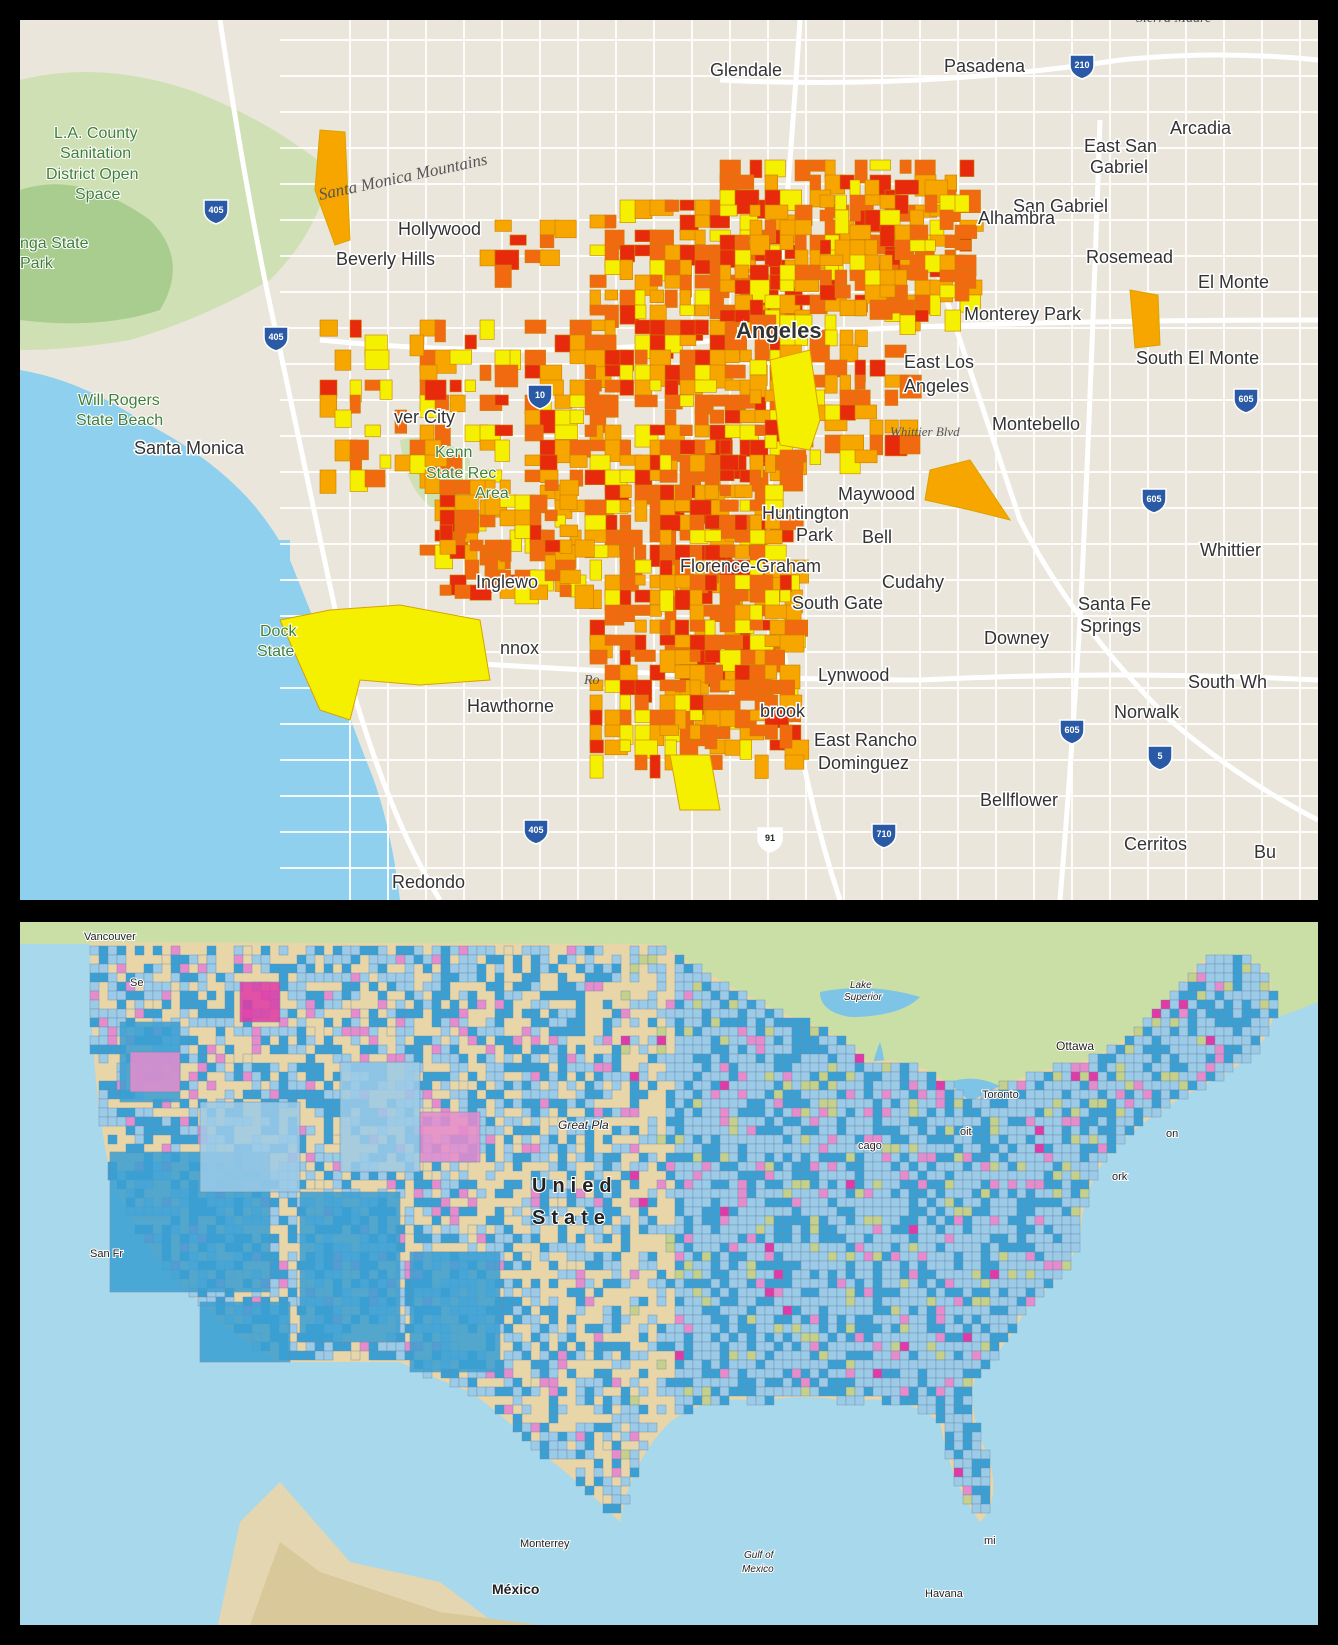 The image size is (1338, 1645). What do you see at coordinates (276, 339) in the screenshot?
I see `highway-shield-405: 405` at bounding box center [276, 339].